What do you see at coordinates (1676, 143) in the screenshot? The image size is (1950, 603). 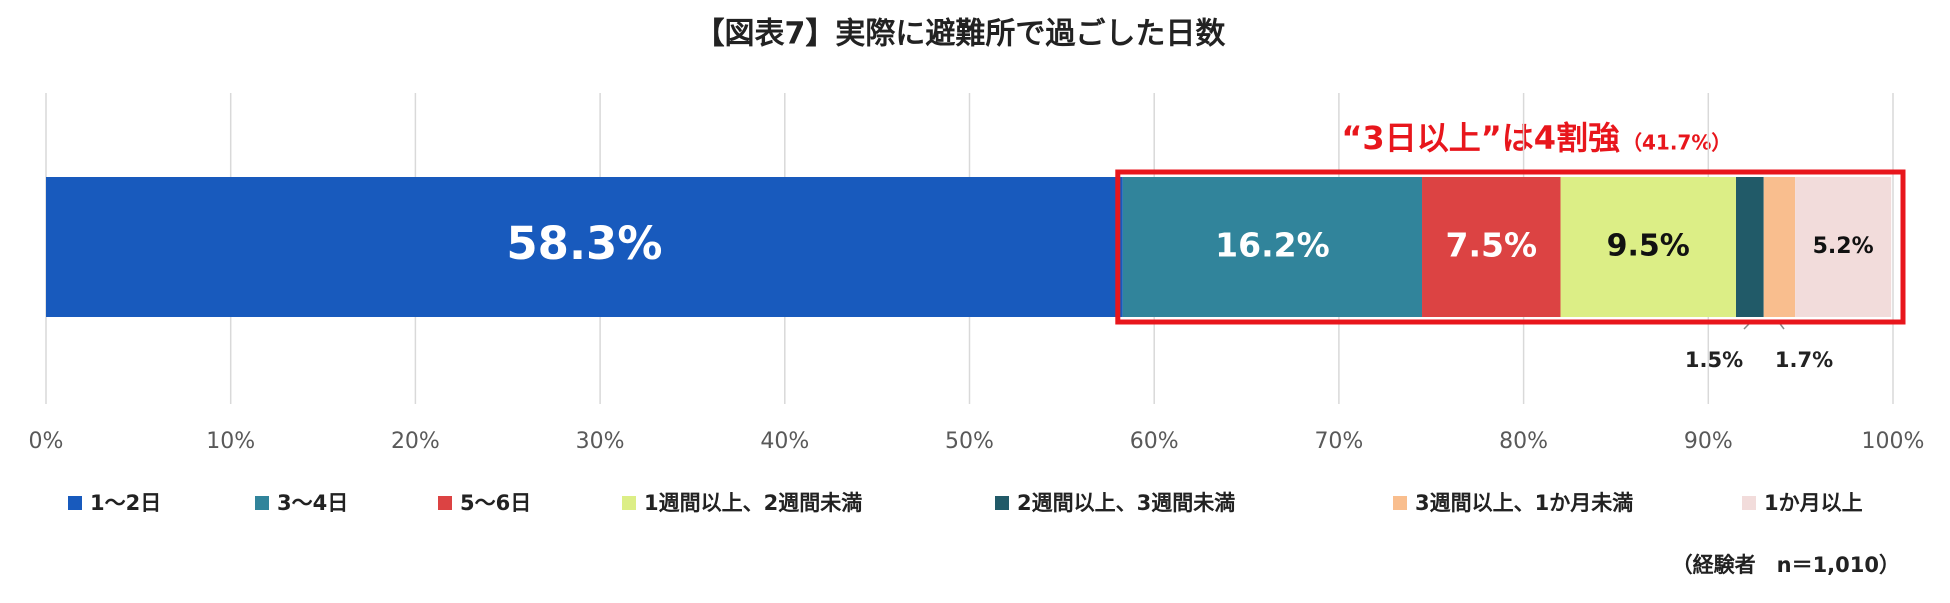 I see `annotation: （41.7%）` at bounding box center [1676, 143].